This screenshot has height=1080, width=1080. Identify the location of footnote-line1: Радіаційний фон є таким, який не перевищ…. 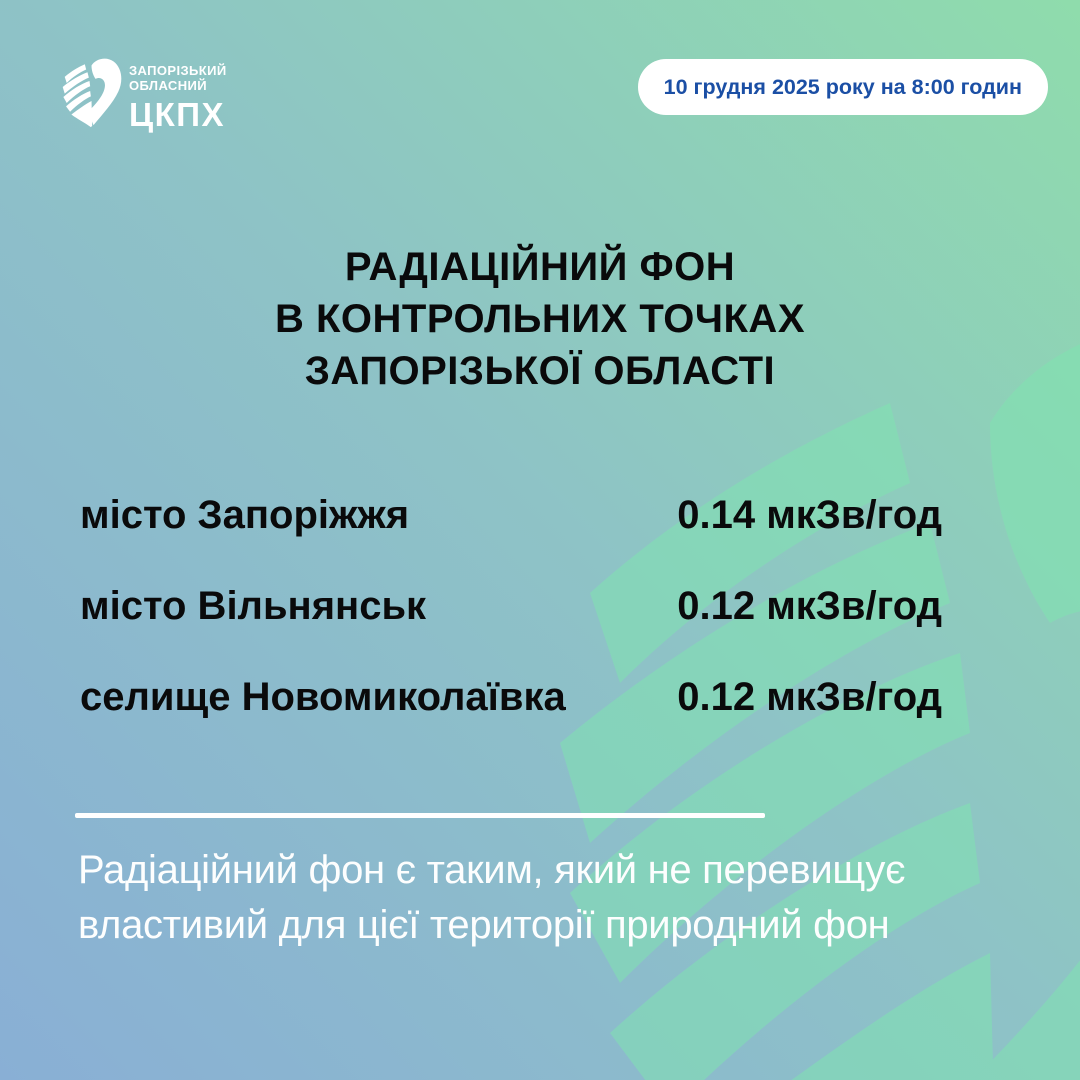
(492, 870).